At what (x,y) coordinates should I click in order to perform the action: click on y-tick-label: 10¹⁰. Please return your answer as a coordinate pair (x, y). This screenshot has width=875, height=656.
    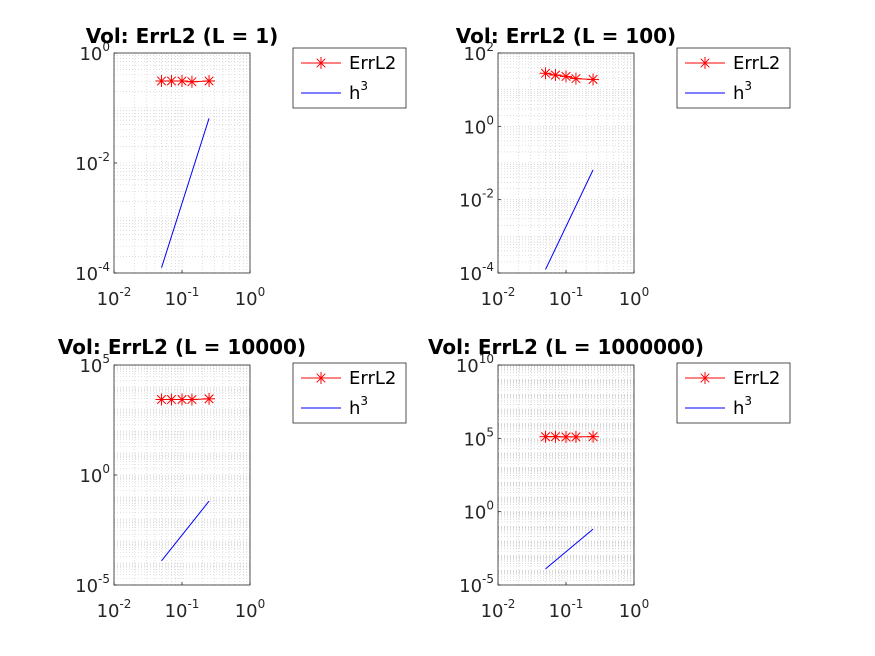
    Looking at the image, I should click on (475, 364).